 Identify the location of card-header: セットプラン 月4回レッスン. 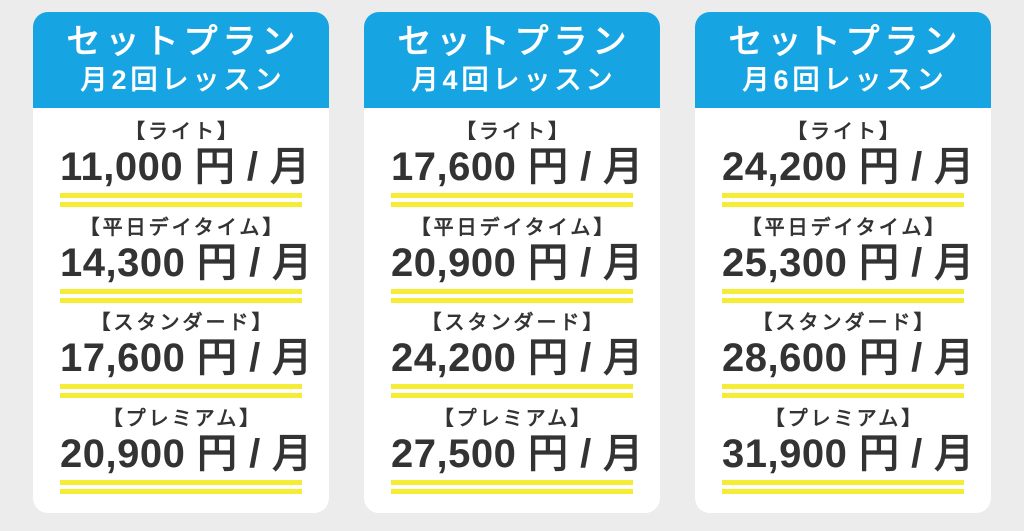
(512, 60).